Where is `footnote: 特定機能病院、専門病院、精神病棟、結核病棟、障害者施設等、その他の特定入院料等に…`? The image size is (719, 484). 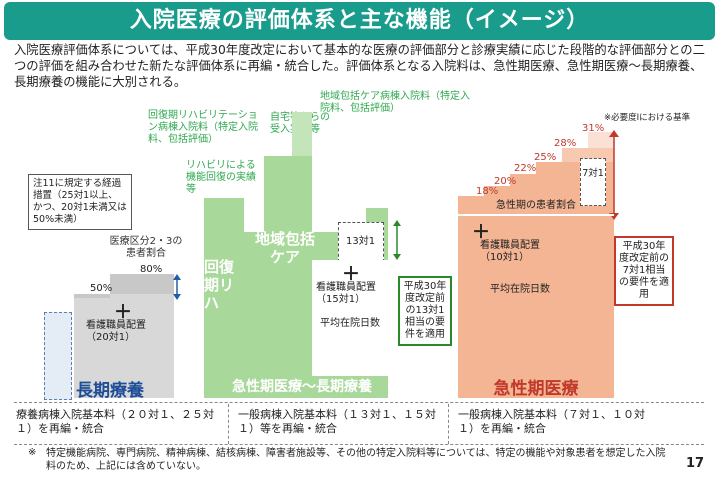 footnote: 特定機能病院、専門病院、精神病棟、結核病棟、障害者施設等、その他の特定入院料等に… is located at coordinates (356, 460).